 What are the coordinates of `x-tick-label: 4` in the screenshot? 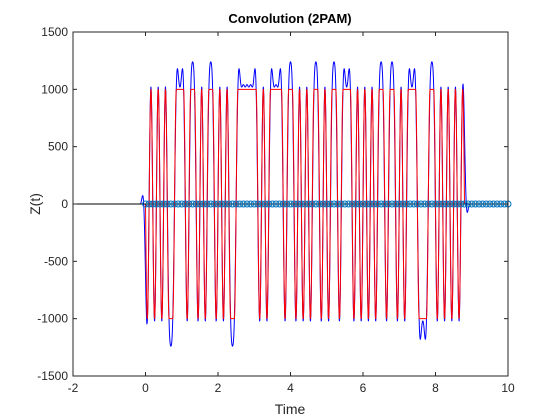 It's located at (290, 388).